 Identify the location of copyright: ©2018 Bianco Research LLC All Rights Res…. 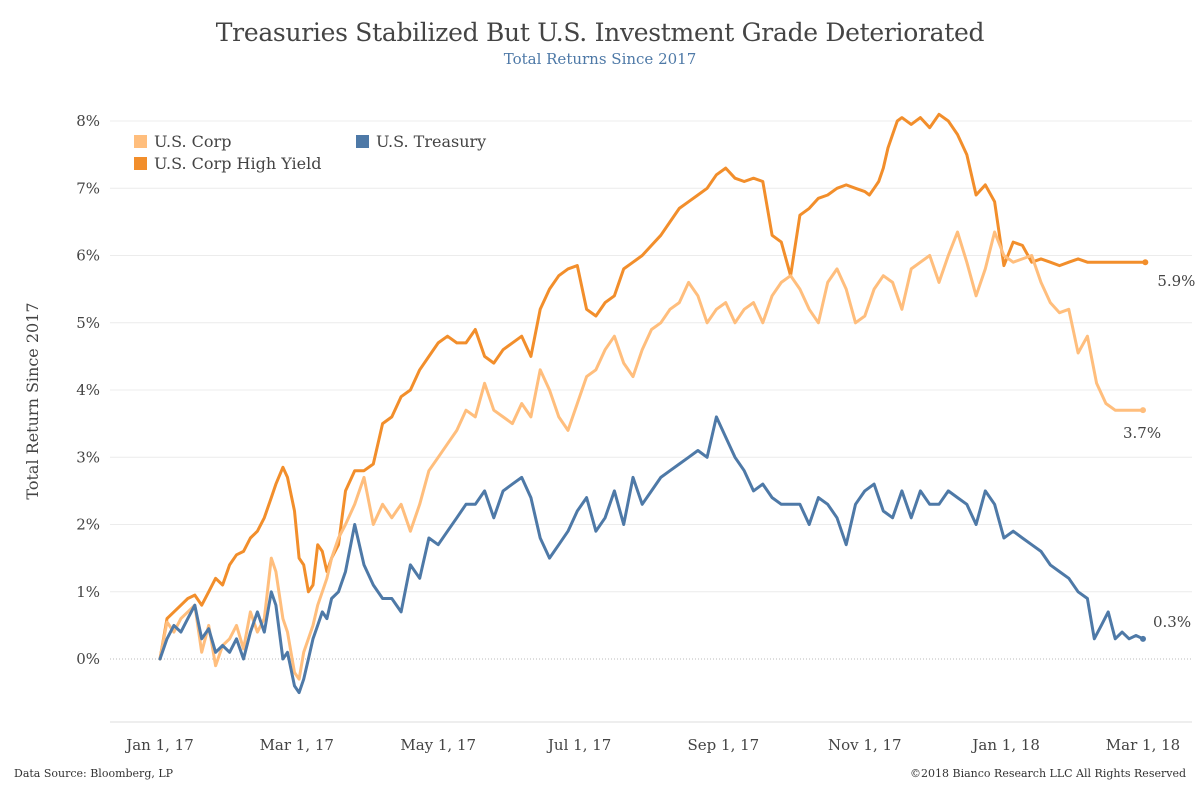
(1048, 773).